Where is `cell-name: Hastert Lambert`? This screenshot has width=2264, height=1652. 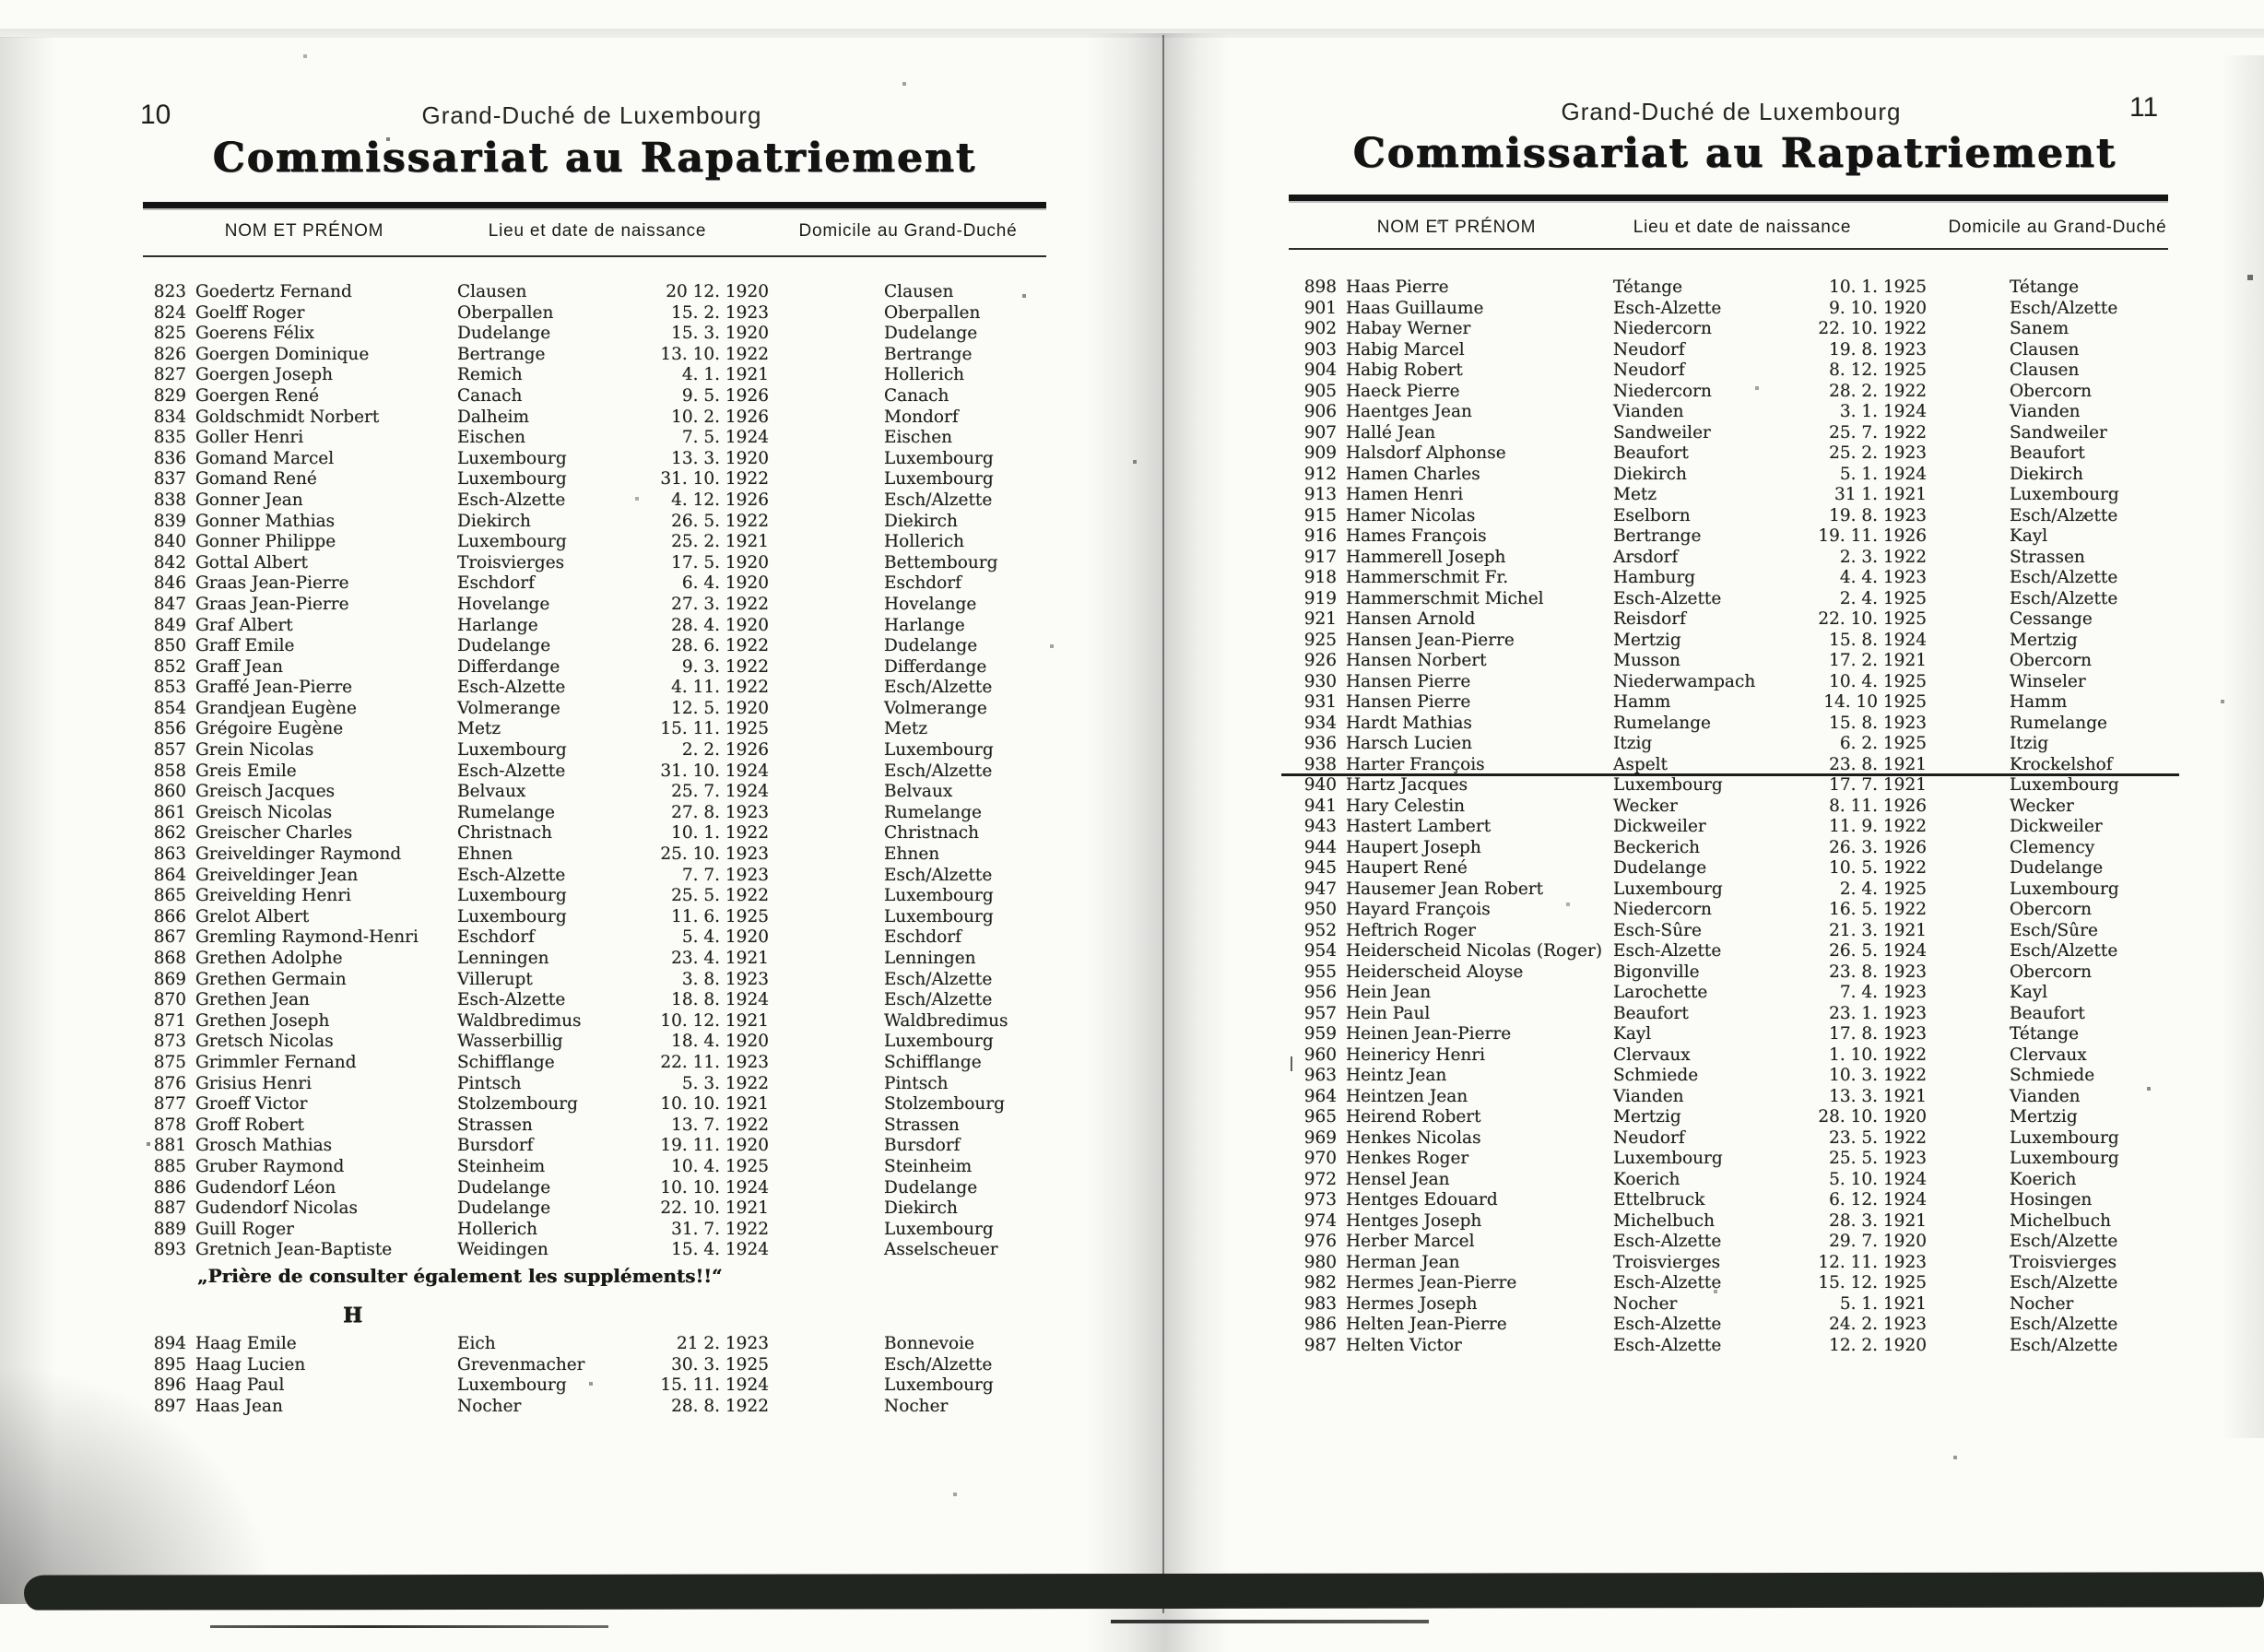
cell-name: Hastert Lambert is located at coordinates (1419, 826).